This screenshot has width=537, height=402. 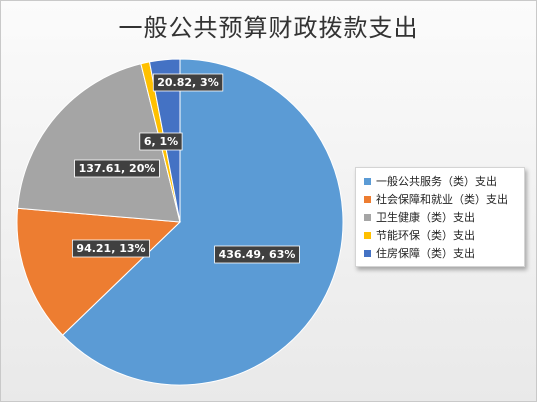 What do you see at coordinates (436, 181) in the screenshot?
I see `legend-label: 一般公共服务（类）支出` at bounding box center [436, 181].